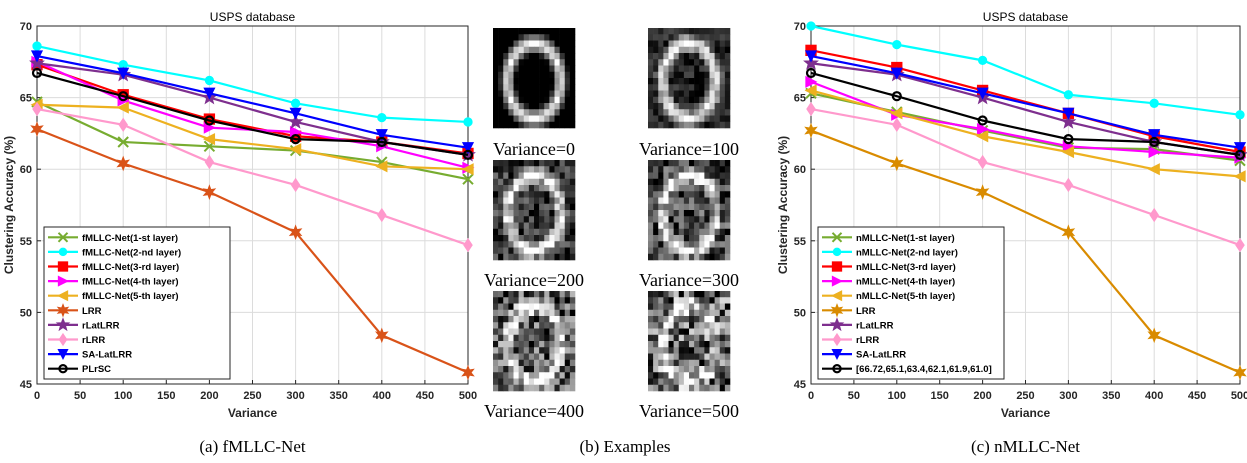  I want to click on x-axis-label: Variance, so click(1026, 413).